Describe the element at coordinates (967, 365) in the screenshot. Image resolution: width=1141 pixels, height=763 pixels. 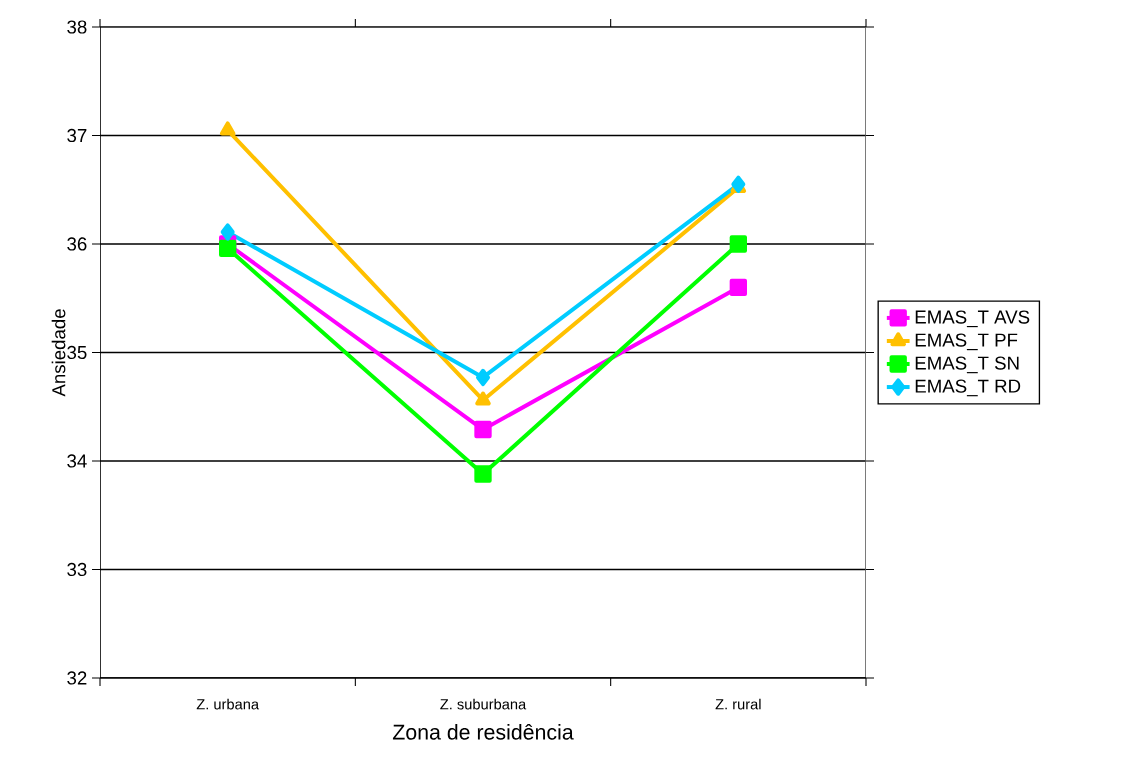
I see `legend-label: EMAS_T SN` at that location.